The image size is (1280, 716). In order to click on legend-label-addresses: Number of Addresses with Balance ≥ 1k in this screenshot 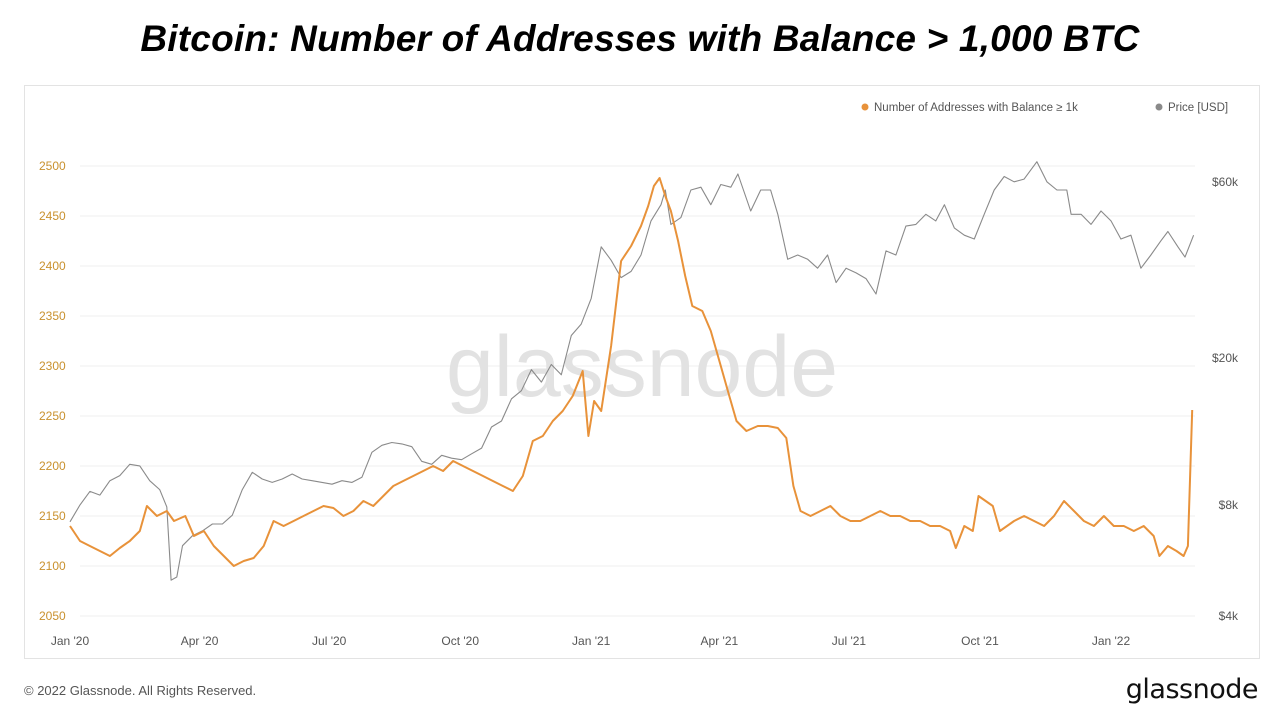, I will do `click(976, 108)`.